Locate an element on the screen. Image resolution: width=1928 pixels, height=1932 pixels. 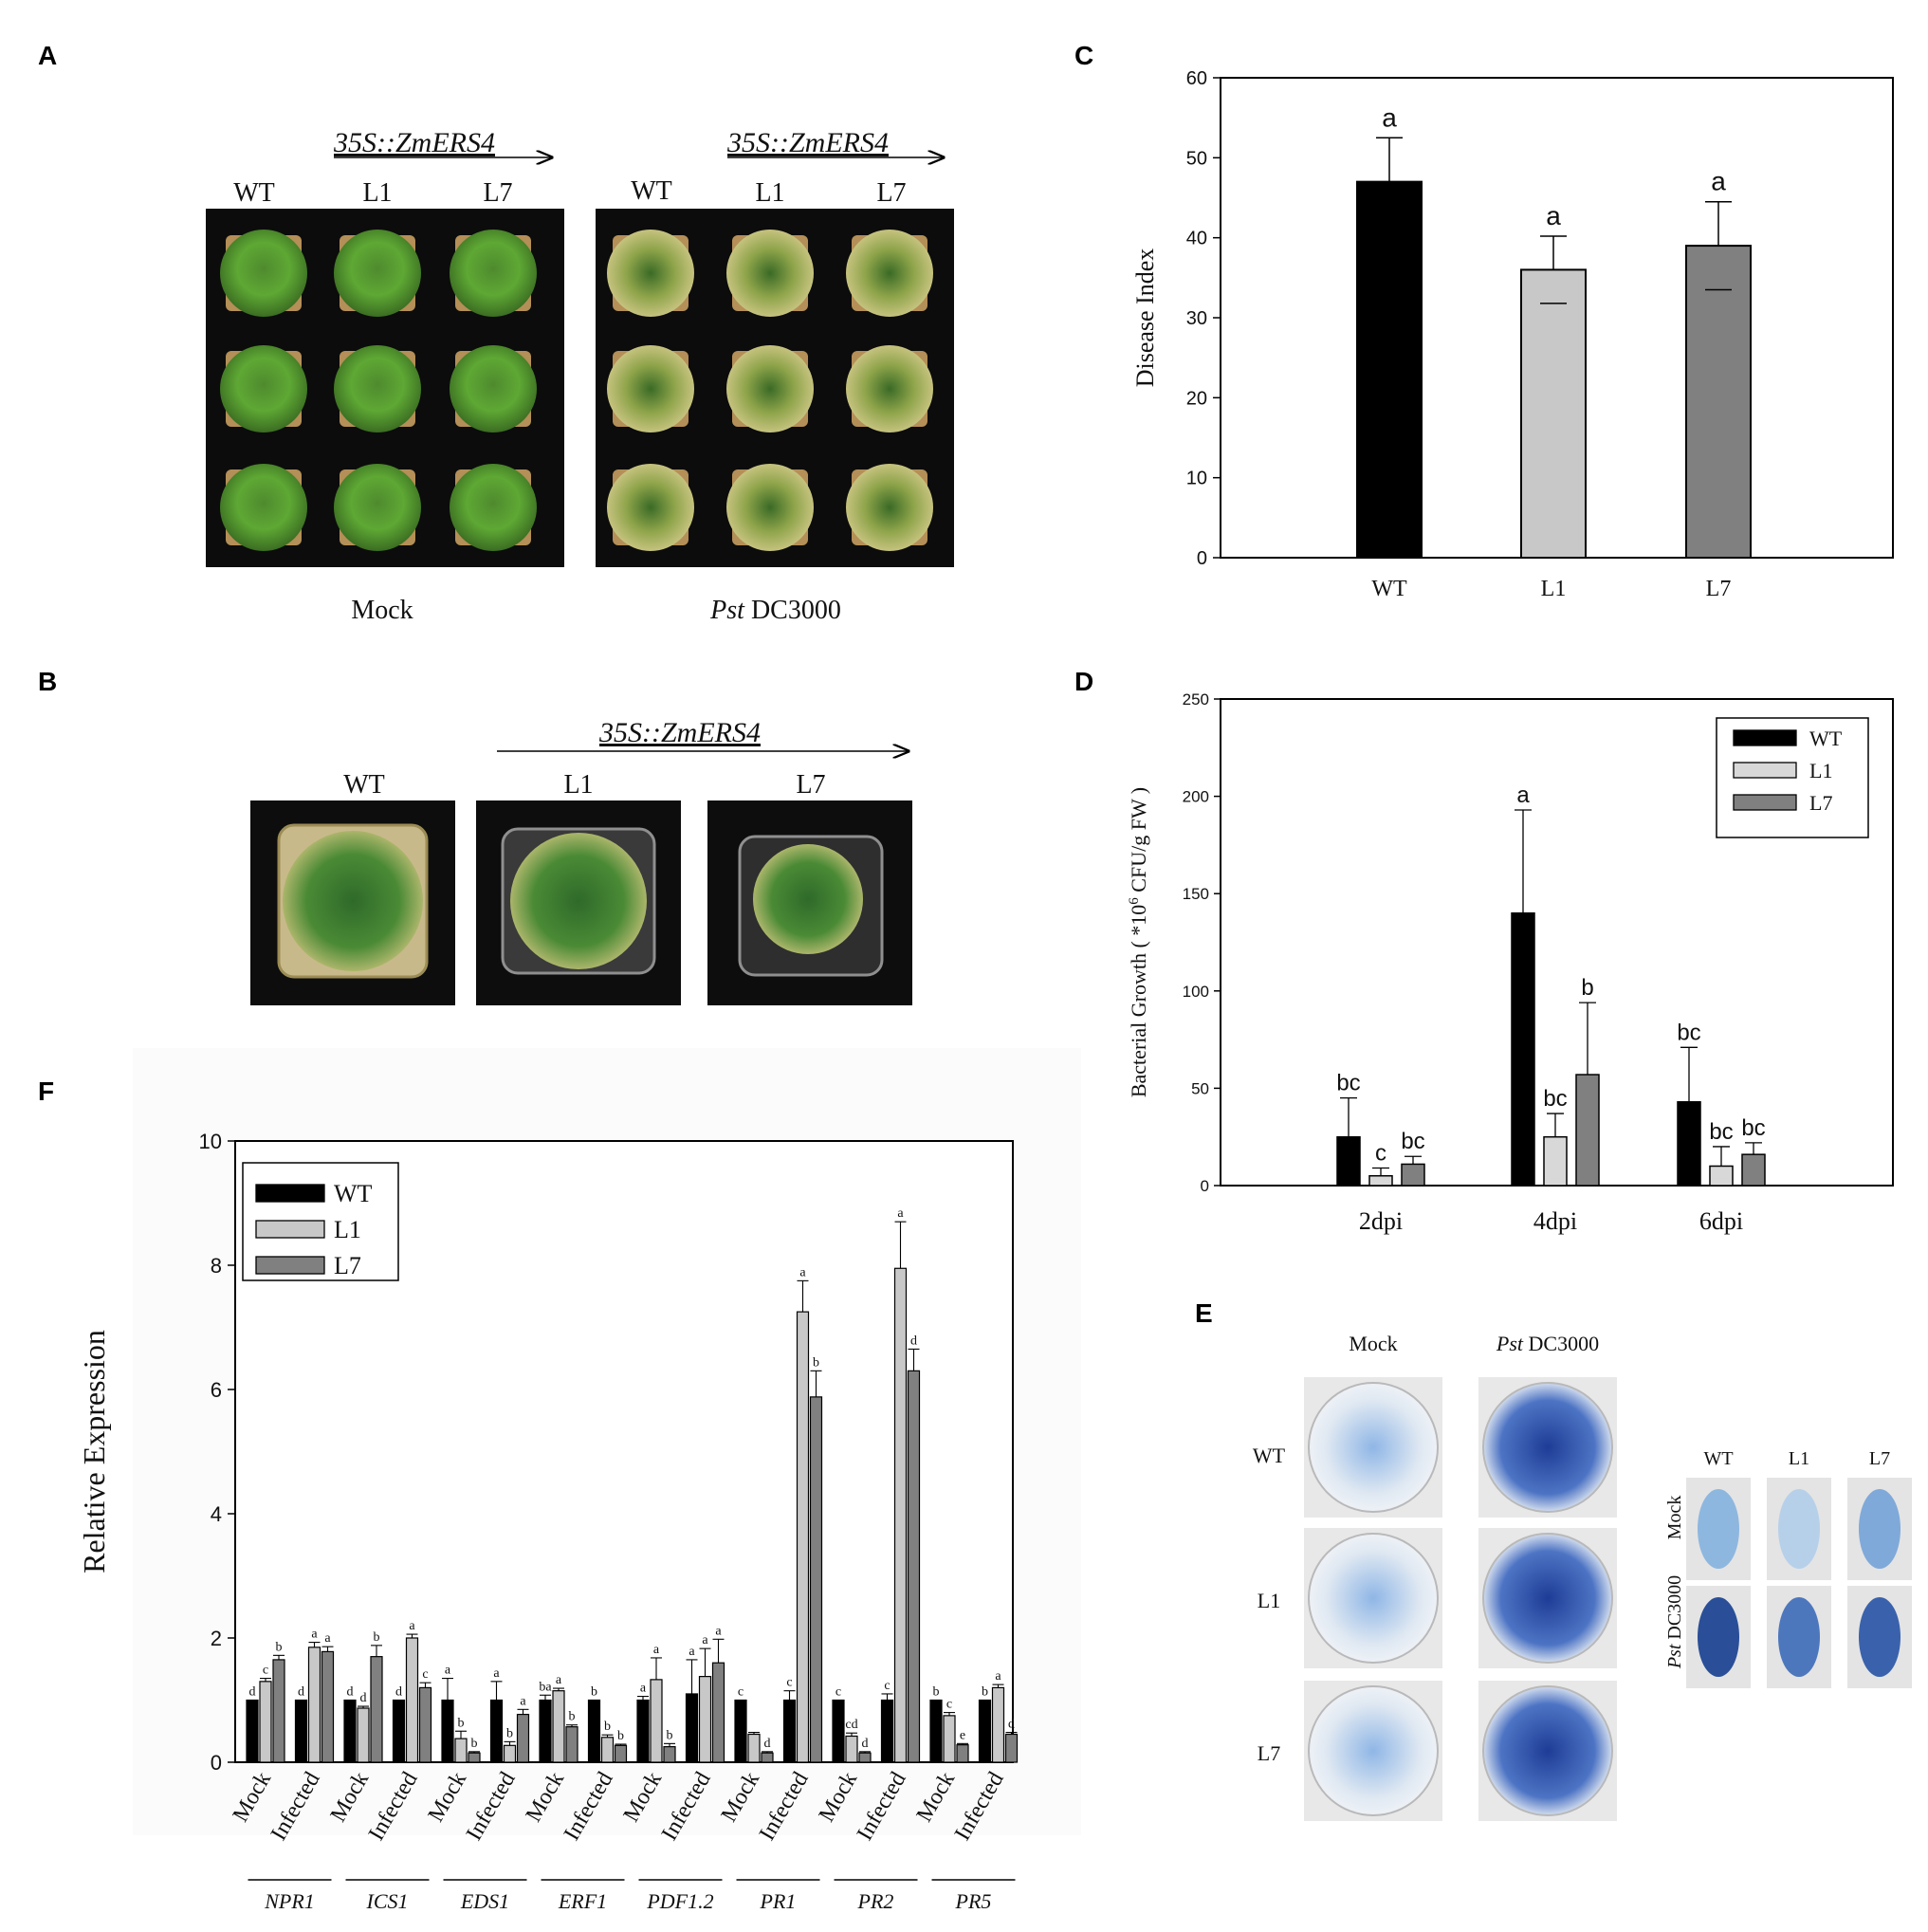
trypan-blue-dishes is located at coordinates (1461, 1599).